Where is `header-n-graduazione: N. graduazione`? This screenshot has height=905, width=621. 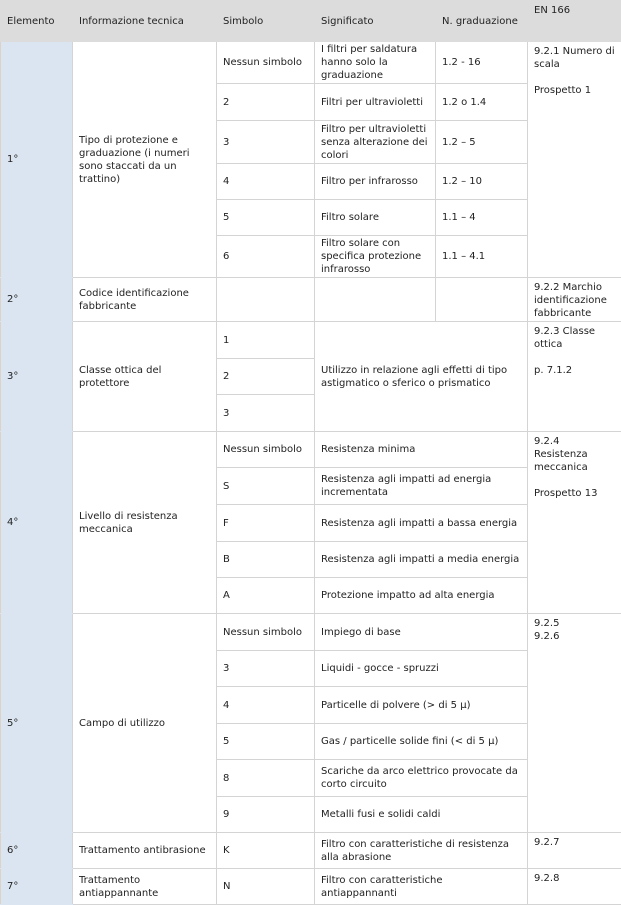
header-n-graduazione: N. graduazione is located at coordinates (482, 21).